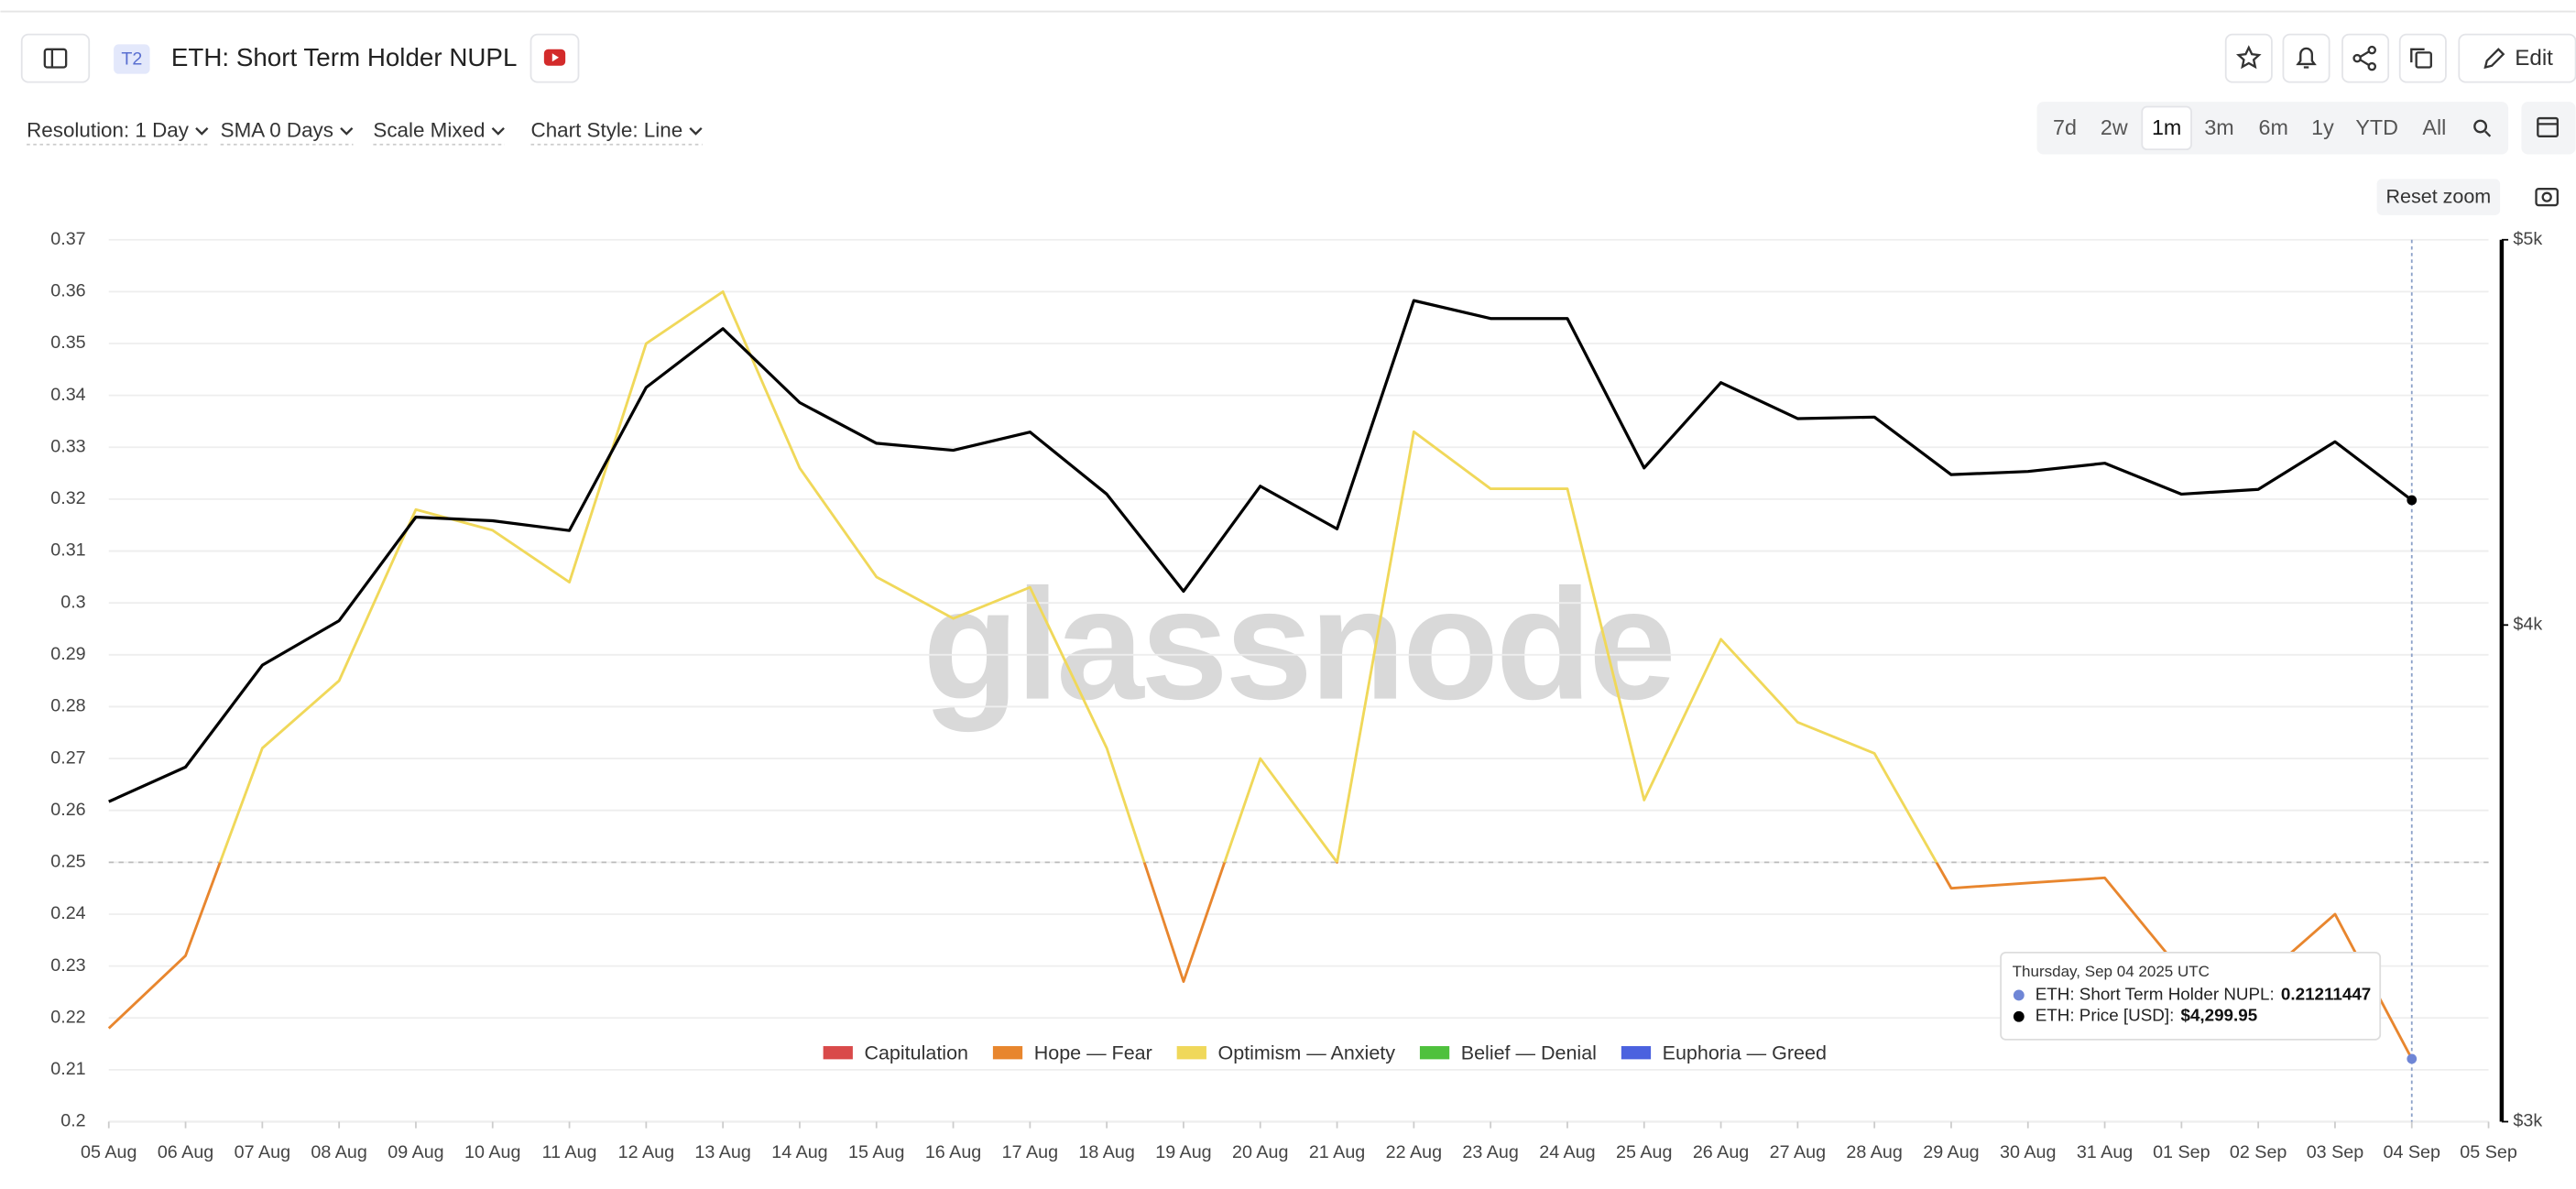 The width and height of the screenshot is (2576, 1189). Describe the element at coordinates (2488, 1152) in the screenshot. I see `x-tick-label: 05 Sep` at that location.